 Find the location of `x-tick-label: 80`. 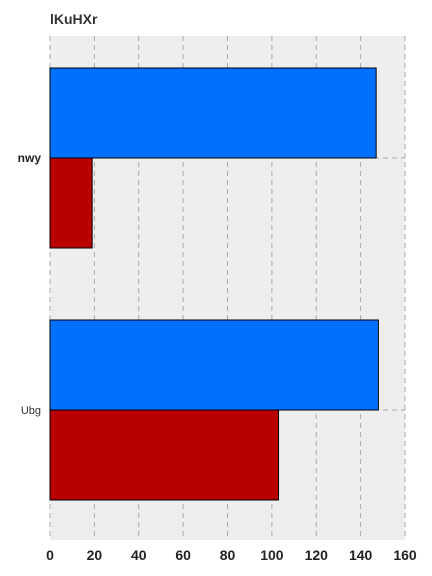

x-tick-label: 80 is located at coordinates (228, 555).